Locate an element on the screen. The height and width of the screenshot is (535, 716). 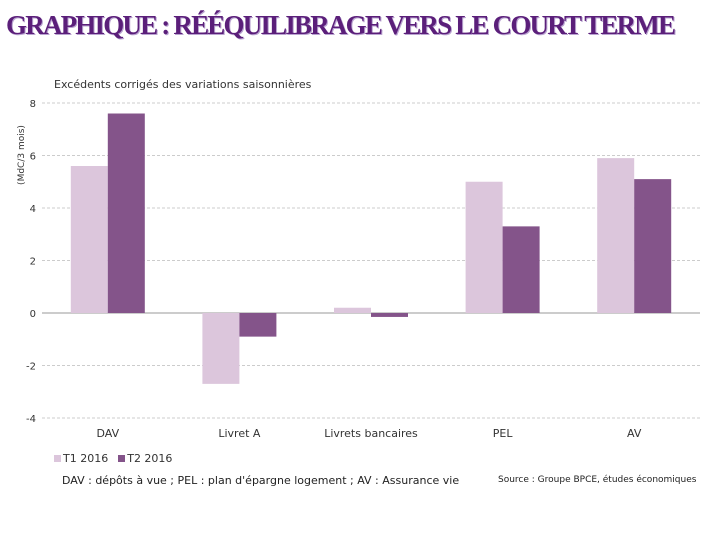
legend: T1 2016 T2 2016 is located at coordinates (113, 458).